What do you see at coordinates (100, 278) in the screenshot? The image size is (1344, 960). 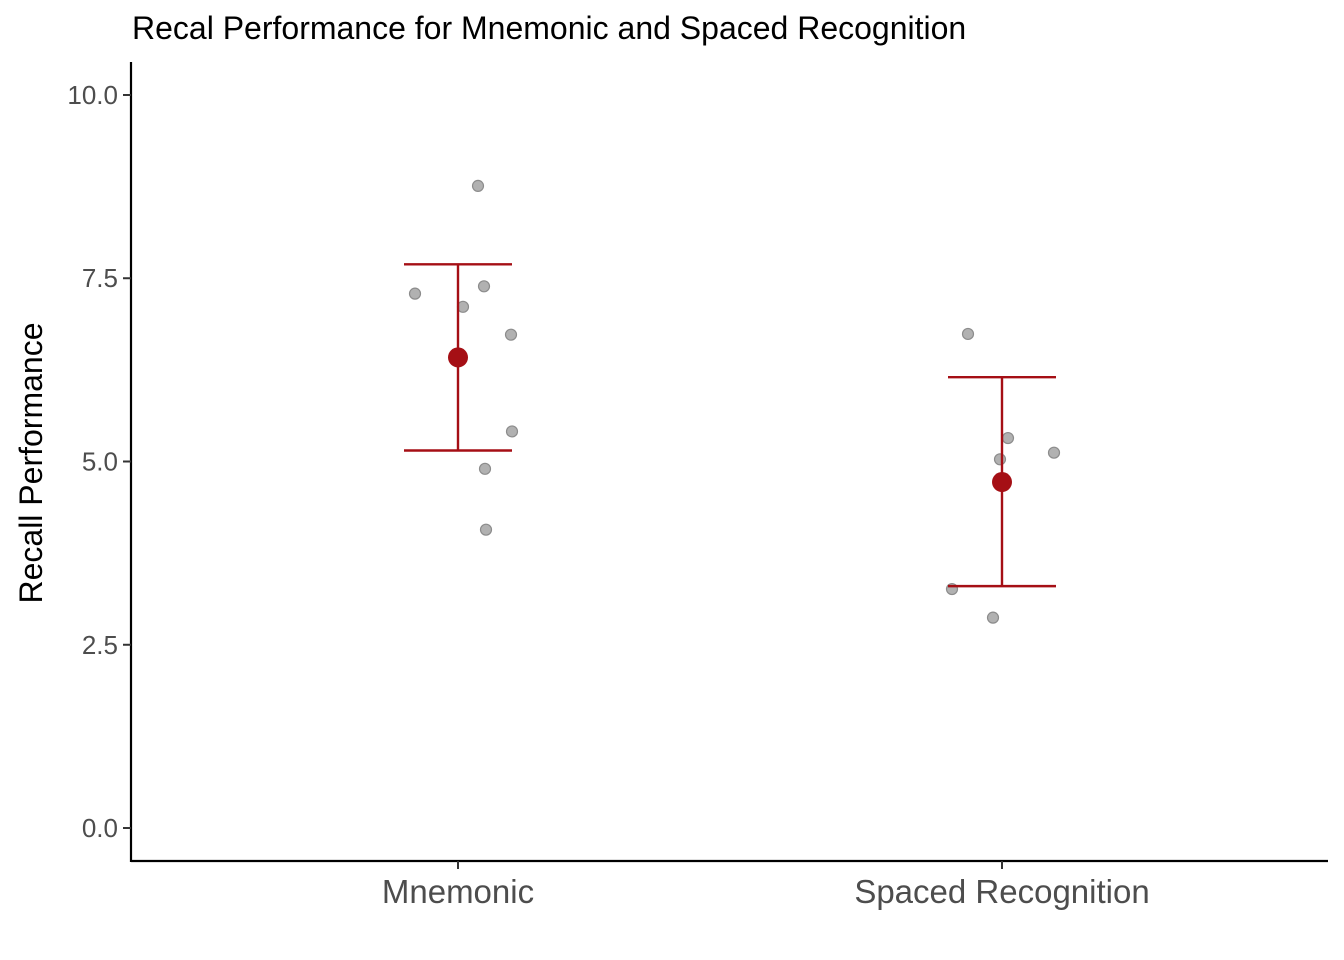 I see `y-tick-label: 7.5` at bounding box center [100, 278].